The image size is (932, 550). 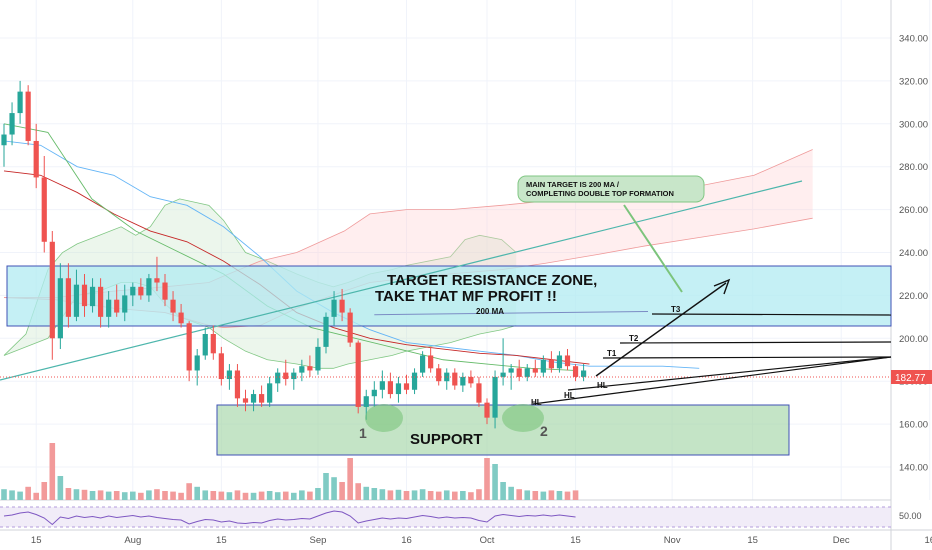 What do you see at coordinates (600, 193) in the screenshot?
I see `callout-line-2: COMPLETING DOUBLE TOP FORMATION` at bounding box center [600, 193].